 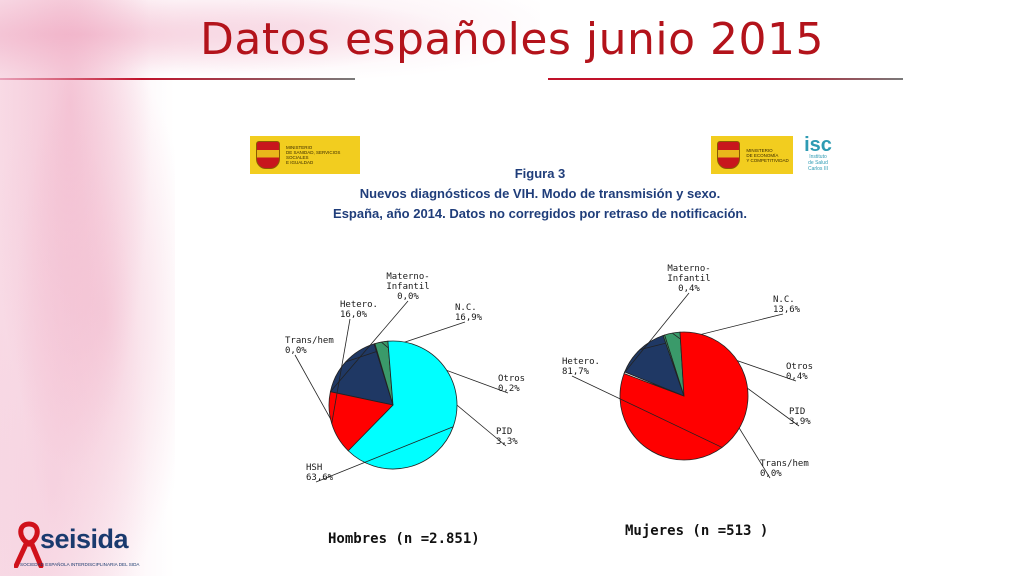 I want to click on slice-label: Hetero. 16,0%, so click(x=359, y=310).